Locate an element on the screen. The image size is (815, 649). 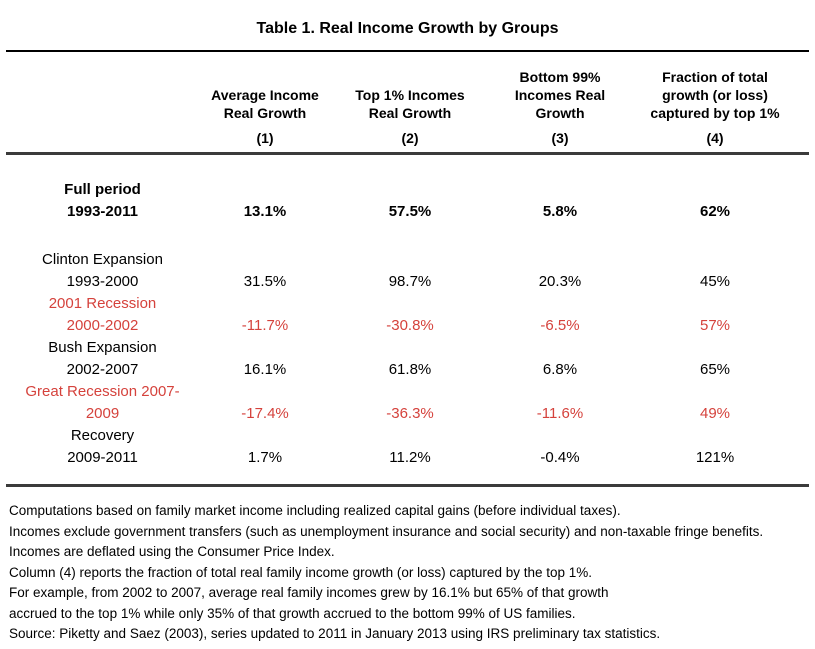
header-line: Incomes Real is located at coordinates (560, 95).